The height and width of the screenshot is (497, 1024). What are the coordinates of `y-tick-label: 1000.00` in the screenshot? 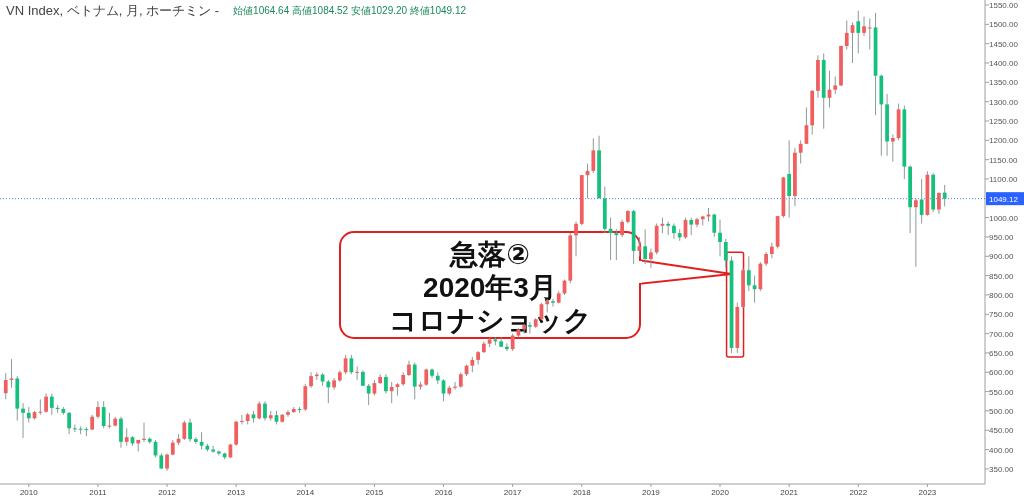 It's located at (1004, 218).